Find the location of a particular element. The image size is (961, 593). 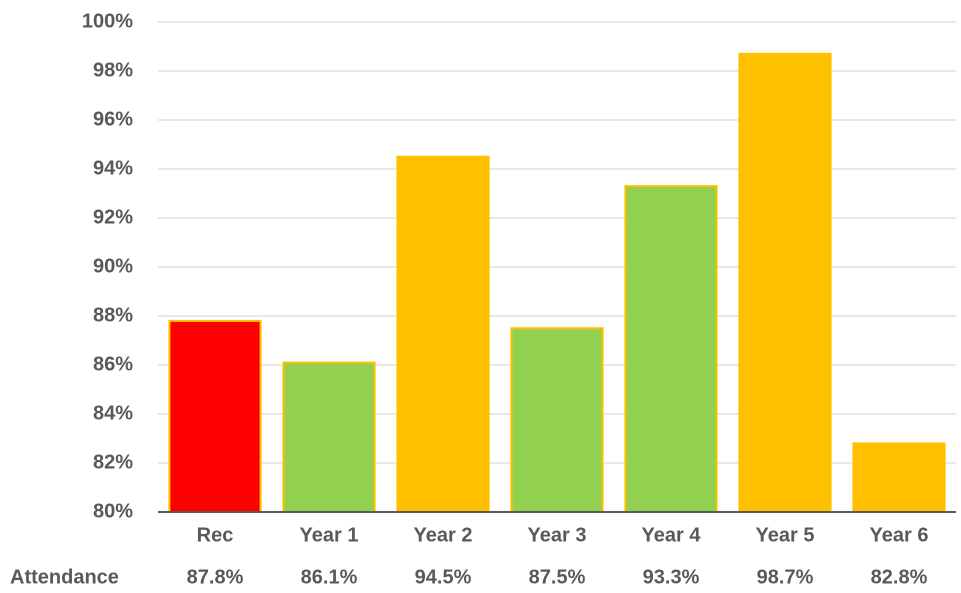

y-tick-label: 86% is located at coordinates (113, 364).